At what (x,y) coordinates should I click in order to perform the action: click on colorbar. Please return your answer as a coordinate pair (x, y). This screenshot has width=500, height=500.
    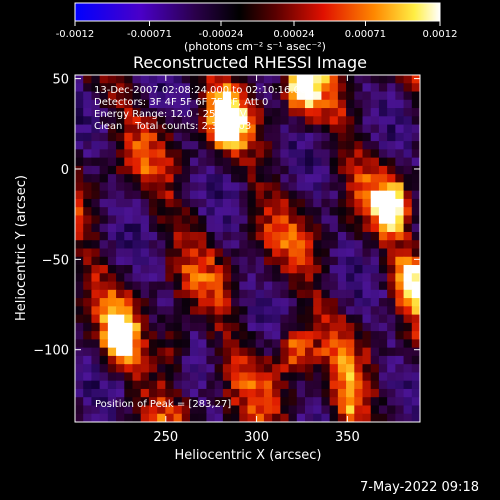
    Looking at the image, I should click on (257, 12).